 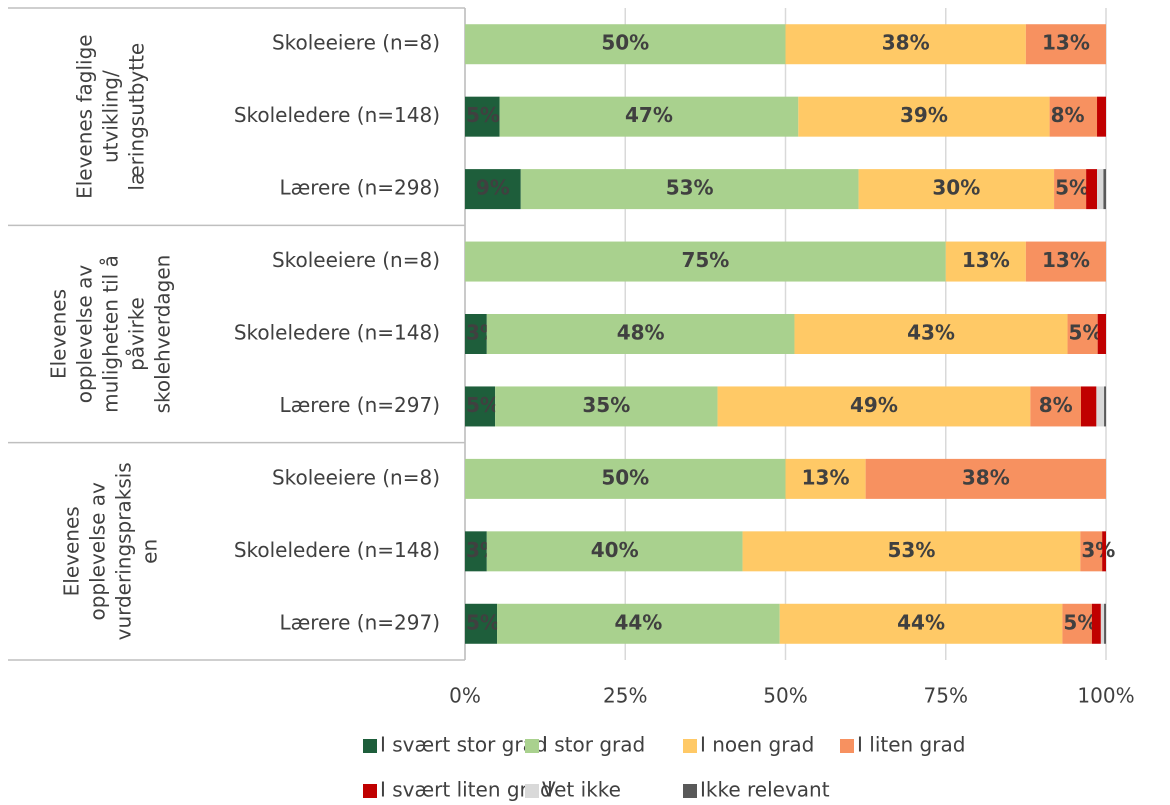 I want to click on group-label: skolehverdagen, so click(x=163, y=334).